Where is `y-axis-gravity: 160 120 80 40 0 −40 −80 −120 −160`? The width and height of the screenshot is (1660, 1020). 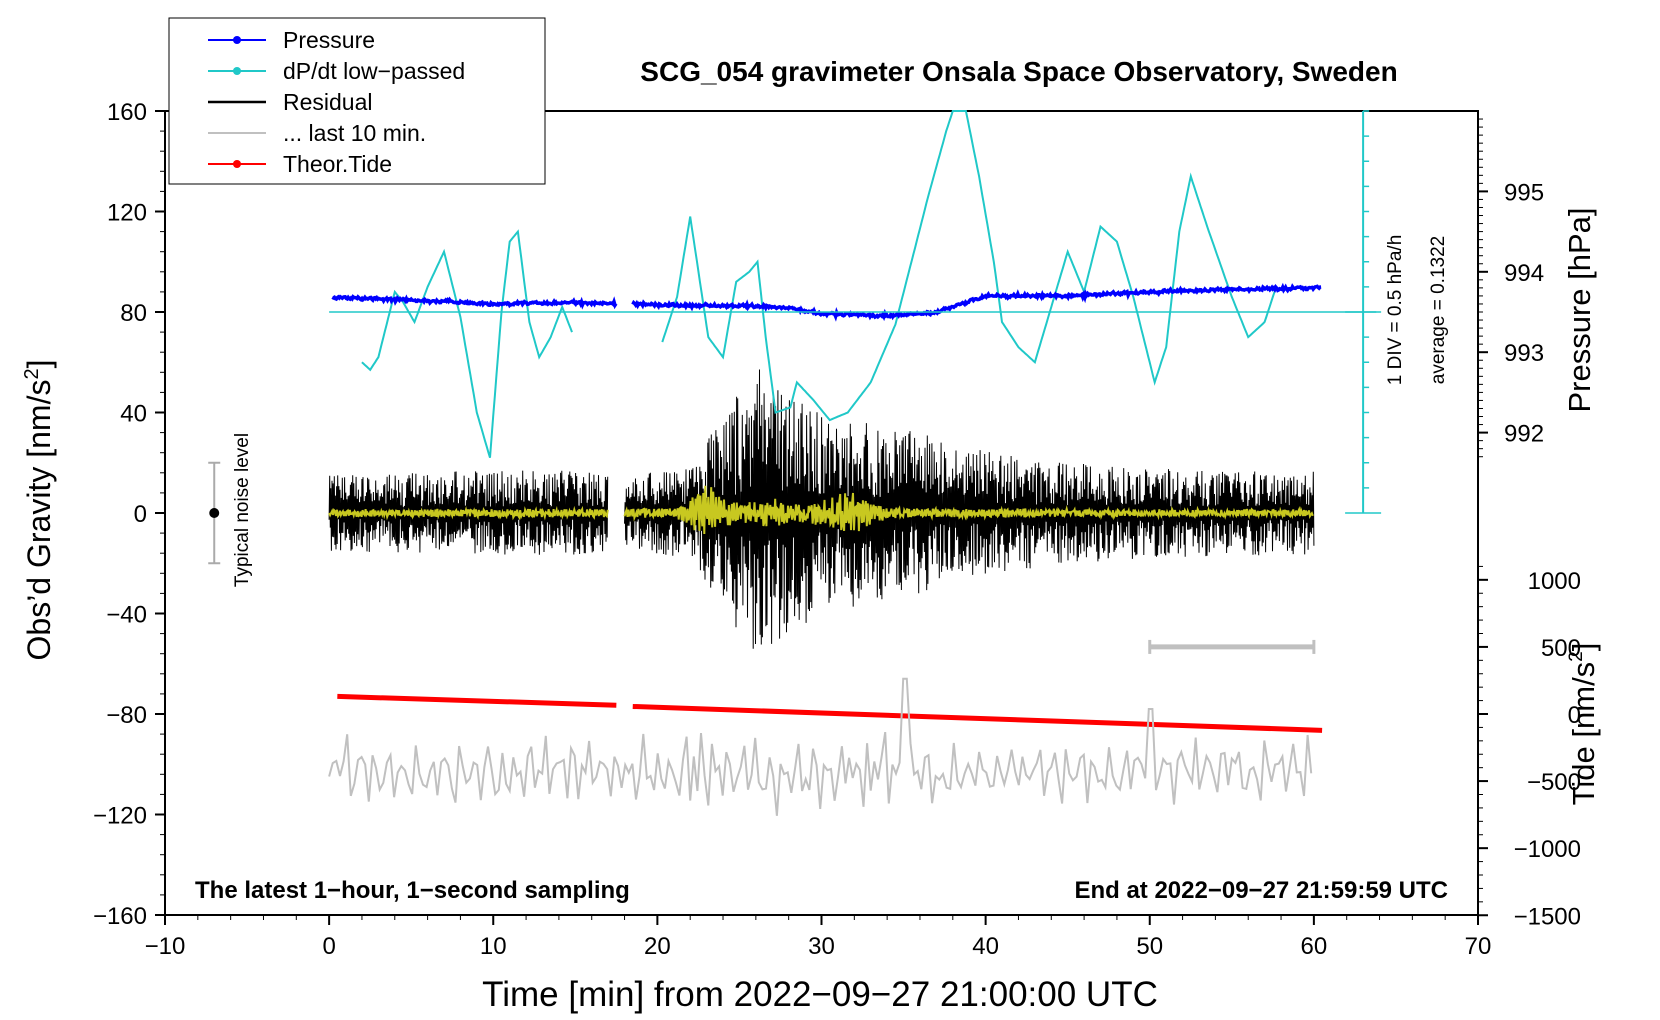
y-axis-gravity: 160 120 80 40 0 −40 −80 −120 −160 is located at coordinates (129, 514).